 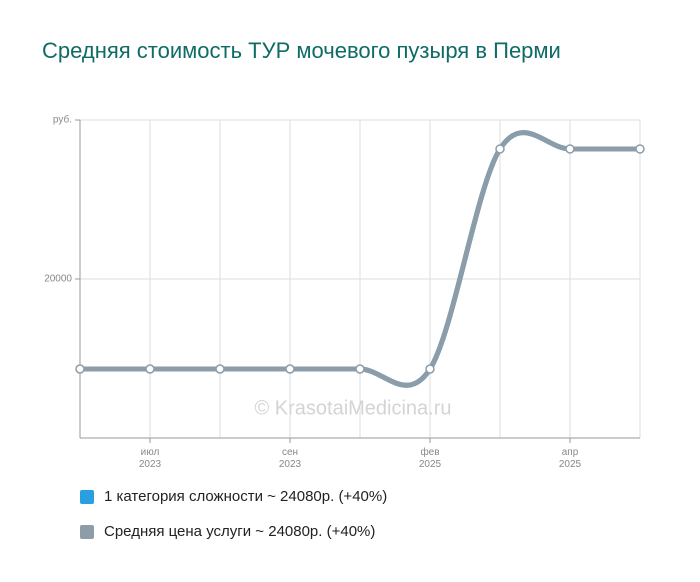 I want to click on watermark: © KrasotaiMedicina.ru, so click(x=352, y=408).